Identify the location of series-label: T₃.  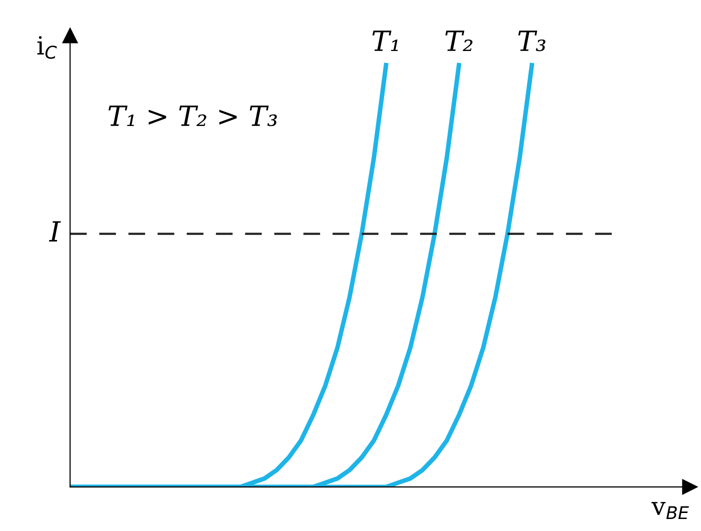
(532, 41).